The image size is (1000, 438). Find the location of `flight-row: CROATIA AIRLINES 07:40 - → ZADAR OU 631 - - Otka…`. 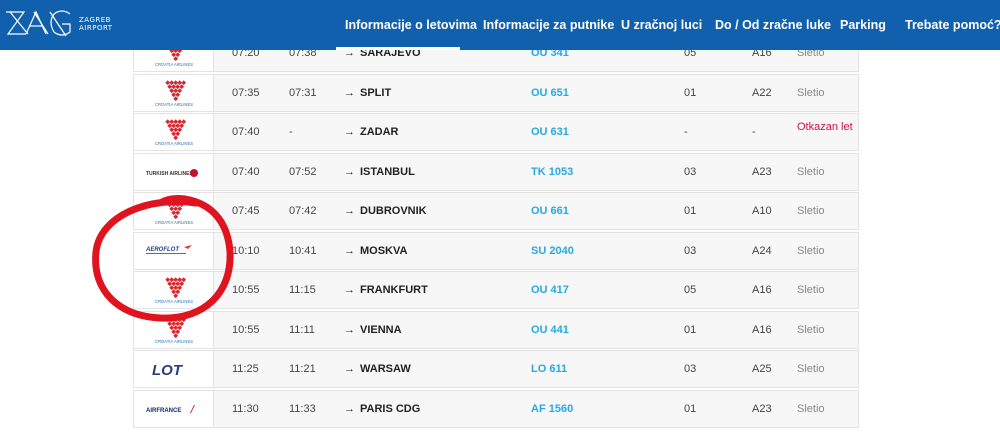

flight-row: CROATIA AIRLINES 07:40 - → ZADAR OU 631 - - Otka… is located at coordinates (496, 132).